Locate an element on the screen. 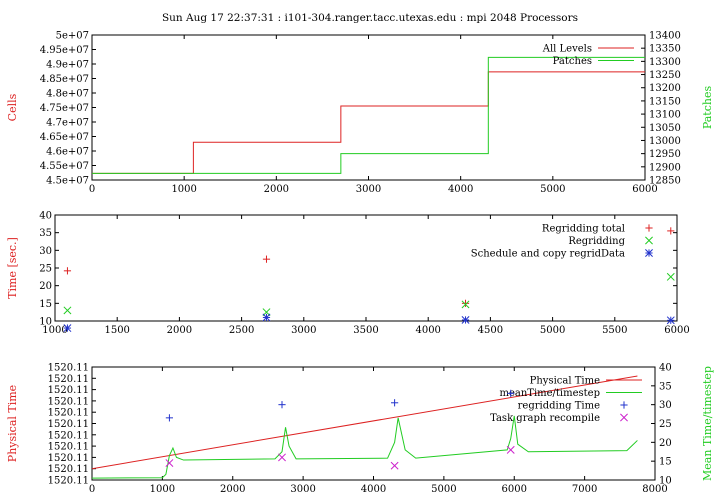 The width and height of the screenshot is (720, 504). y2-tick-label: 12850 is located at coordinates (665, 181).